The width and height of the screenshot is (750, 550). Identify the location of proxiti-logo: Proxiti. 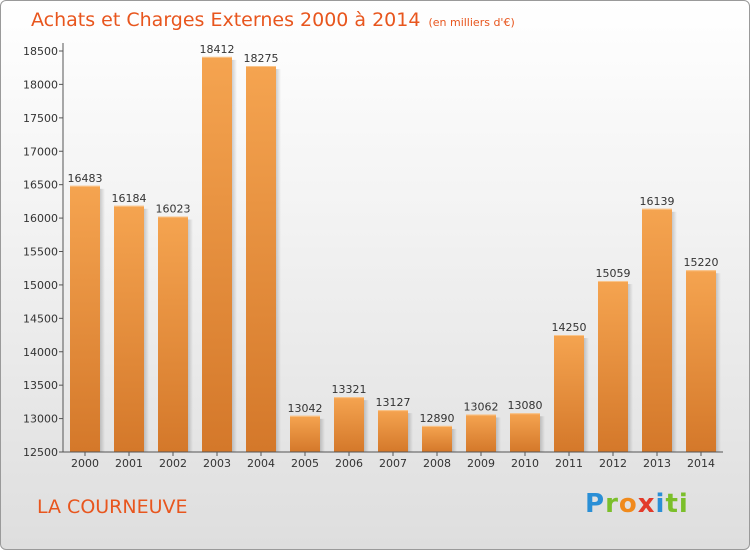
(637, 504).